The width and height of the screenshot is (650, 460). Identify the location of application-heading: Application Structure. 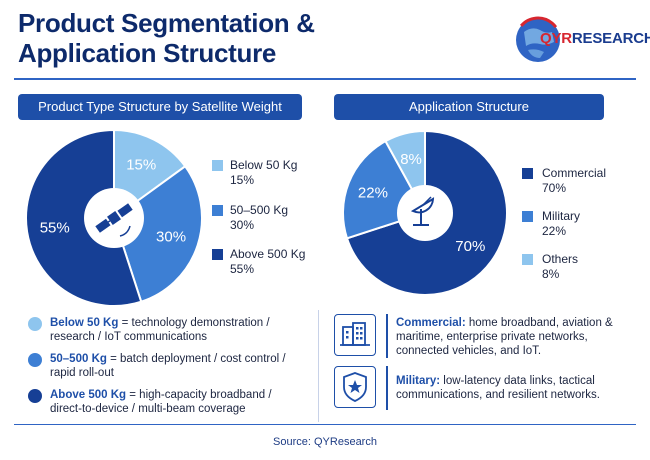
(469, 107).